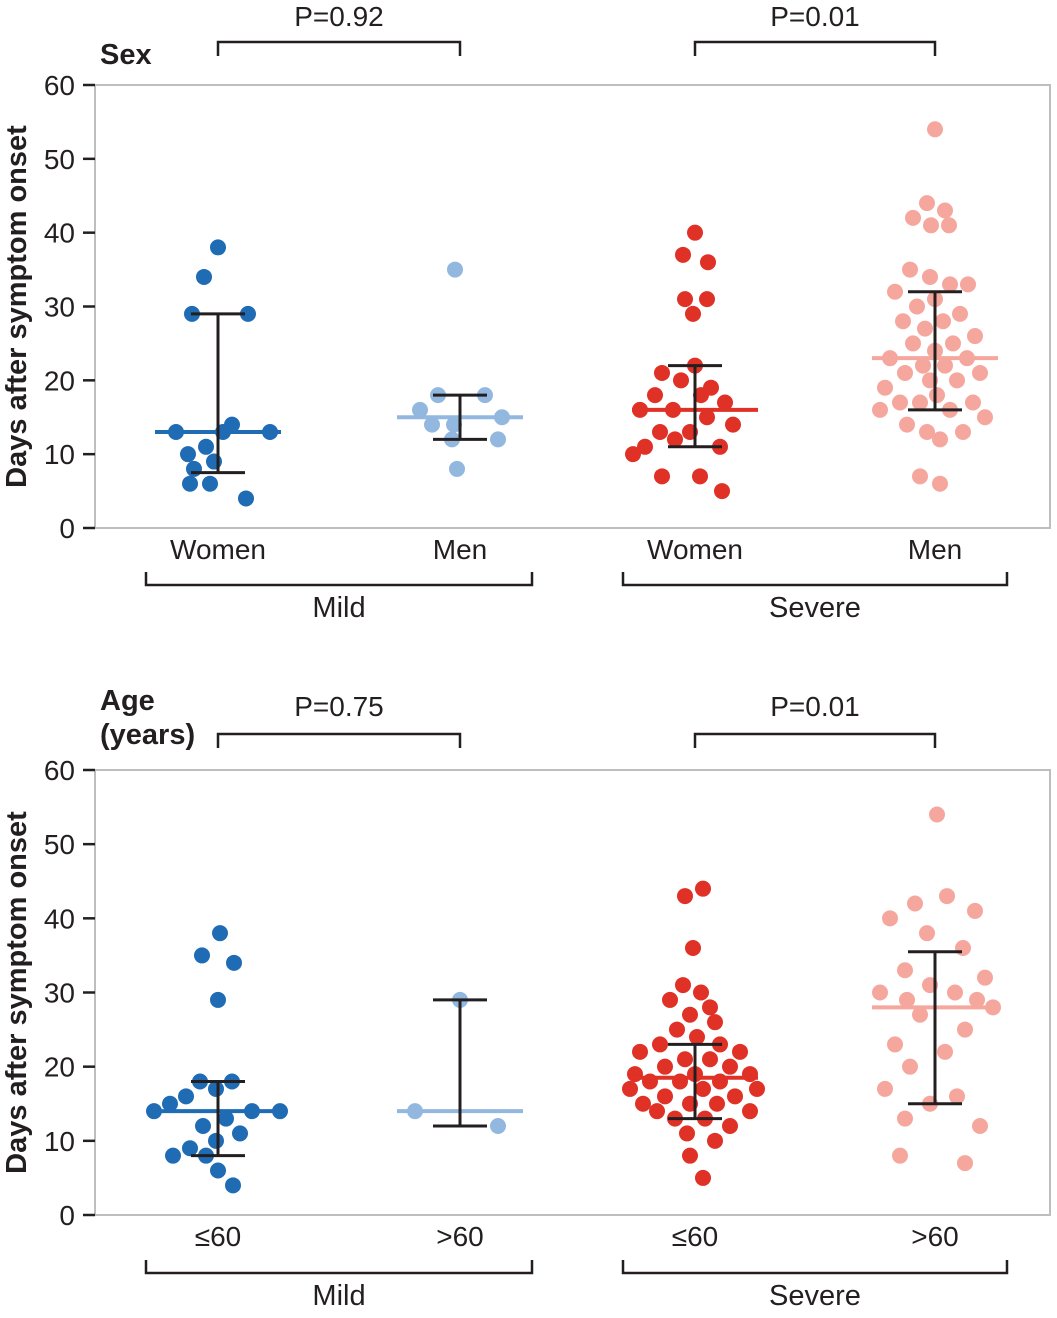 The height and width of the screenshot is (1318, 1057). I want to click on group-Mild-Men, so click(460, 369).